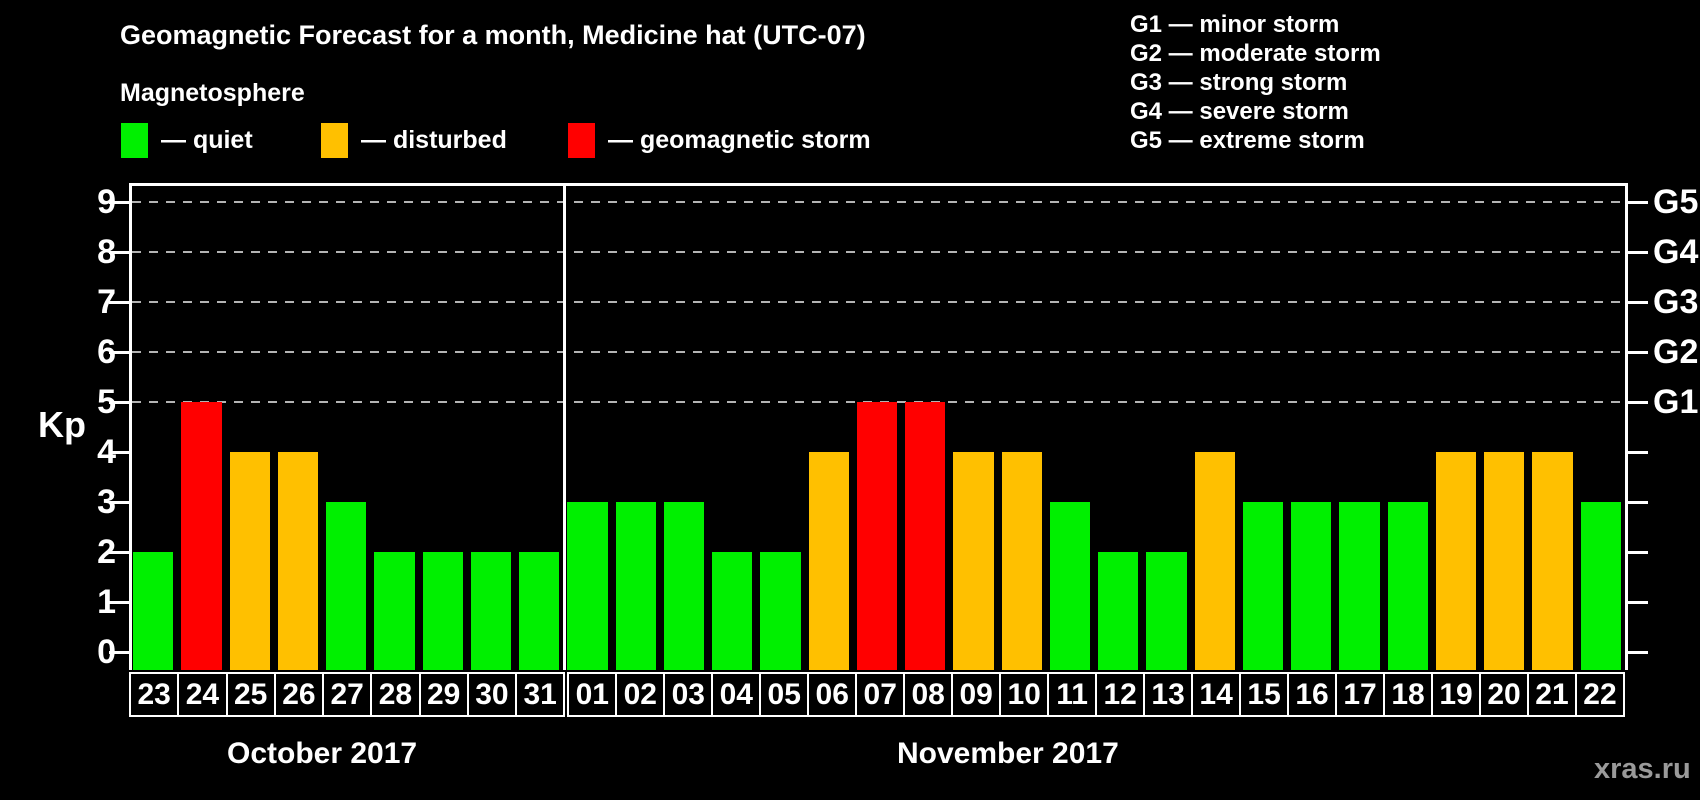  Describe the element at coordinates (106, 402) in the screenshot. I see `y-tick-label: 5` at that location.